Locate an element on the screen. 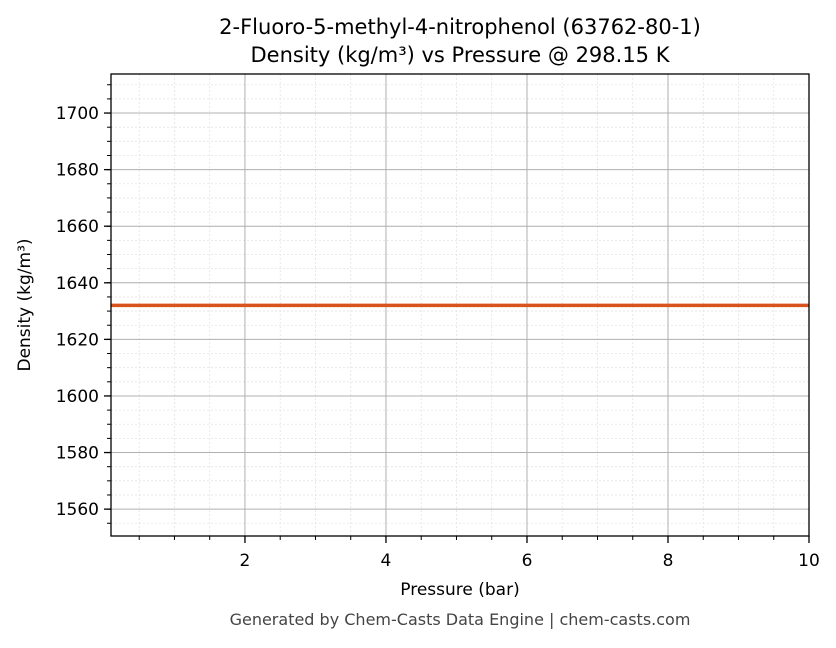 Image resolution: width=836 pixels, height=648 pixels. x-tick-label: 10 is located at coordinates (809, 561).